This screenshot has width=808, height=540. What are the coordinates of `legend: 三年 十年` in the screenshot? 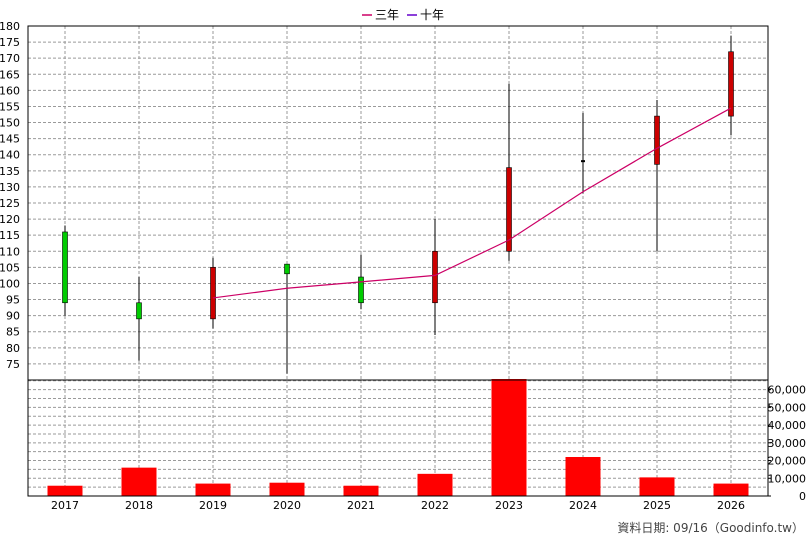 It's located at (403, 15).